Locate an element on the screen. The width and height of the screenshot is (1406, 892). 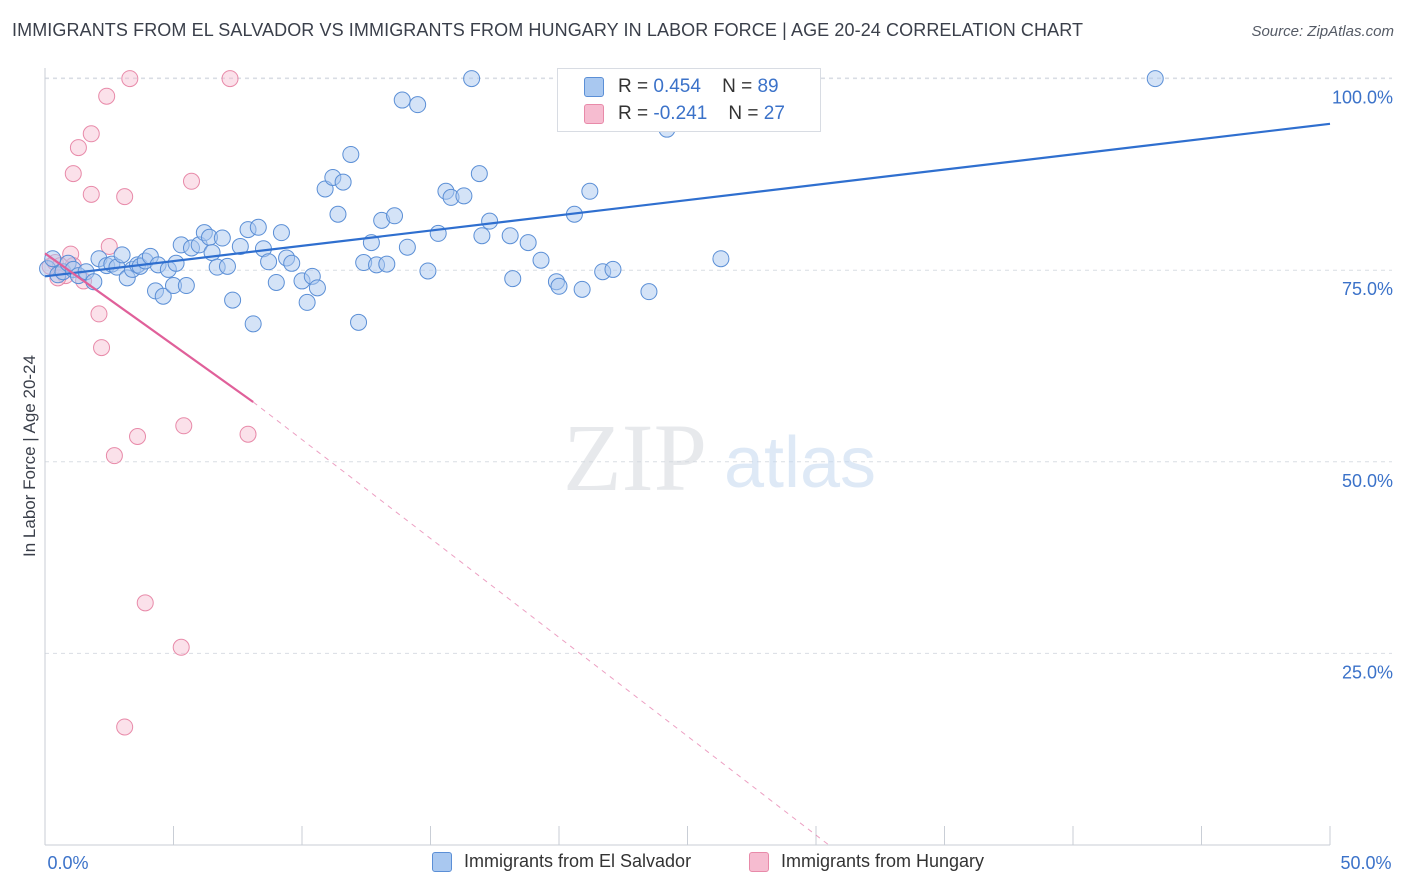
x-tick-label-max: 50.0% is located at coordinates (1365, 863).